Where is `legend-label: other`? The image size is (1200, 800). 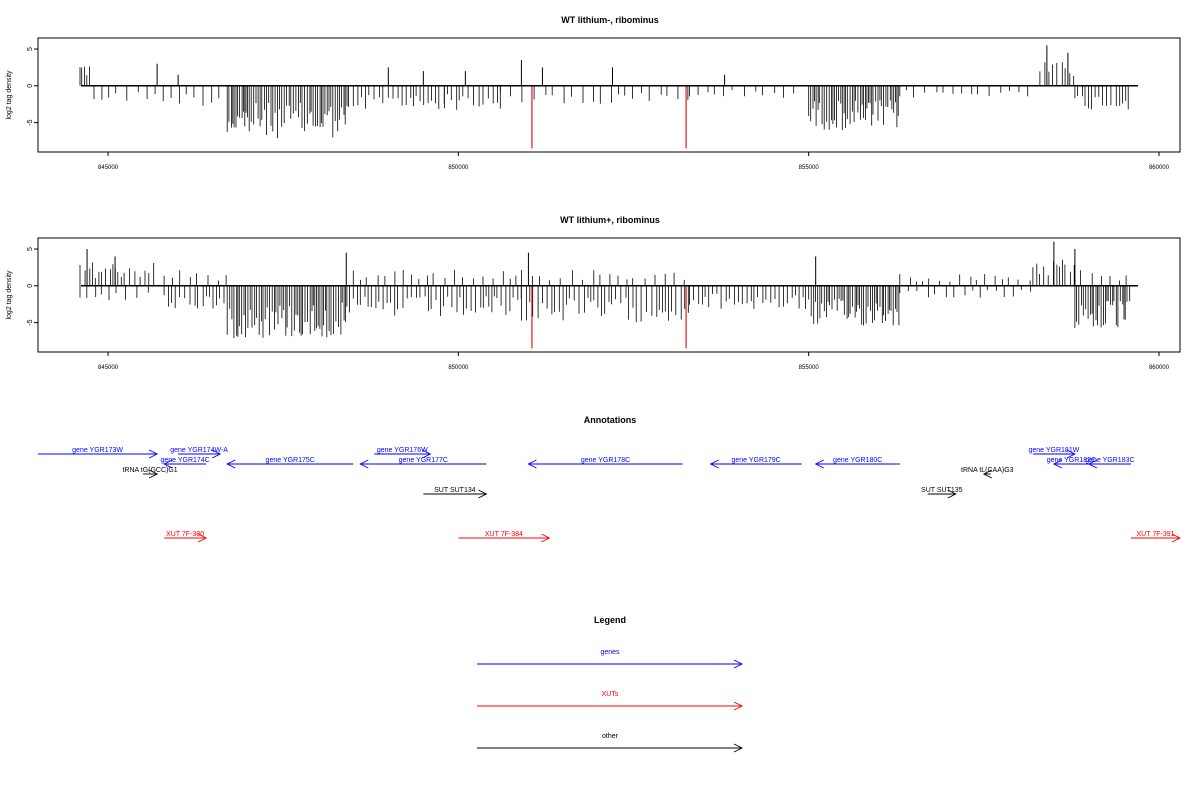 legend-label: other is located at coordinates (610, 736).